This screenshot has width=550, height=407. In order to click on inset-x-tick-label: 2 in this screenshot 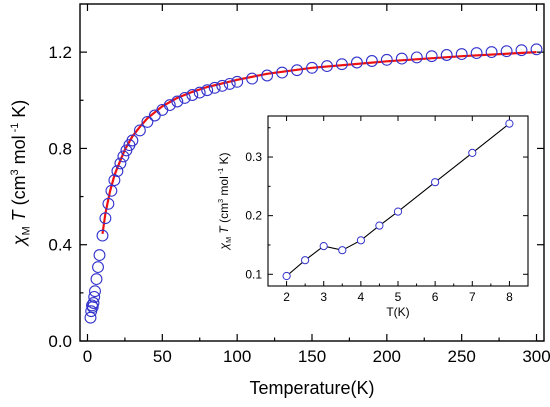, I will do `click(286, 297)`.